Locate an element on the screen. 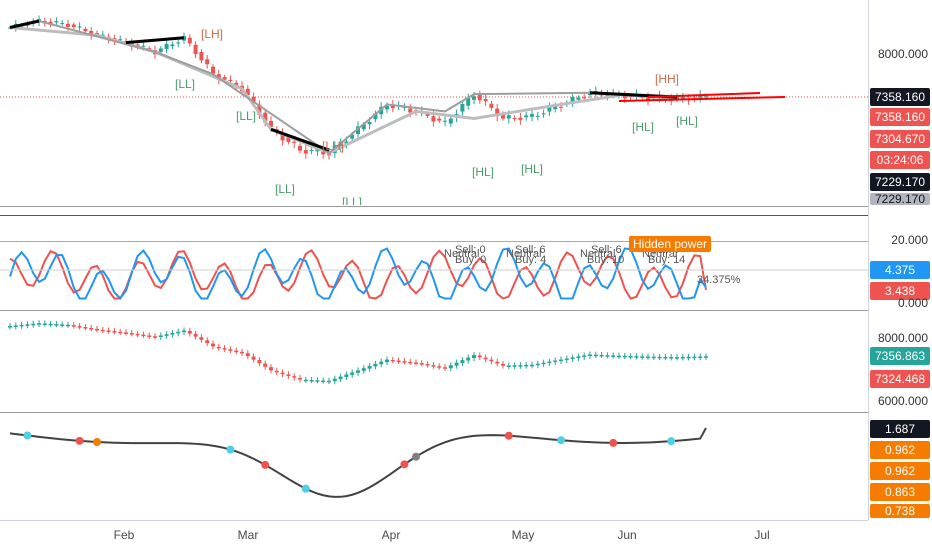 This screenshot has height=551, width=932. open-price-label: 7304.670 is located at coordinates (900, 139).